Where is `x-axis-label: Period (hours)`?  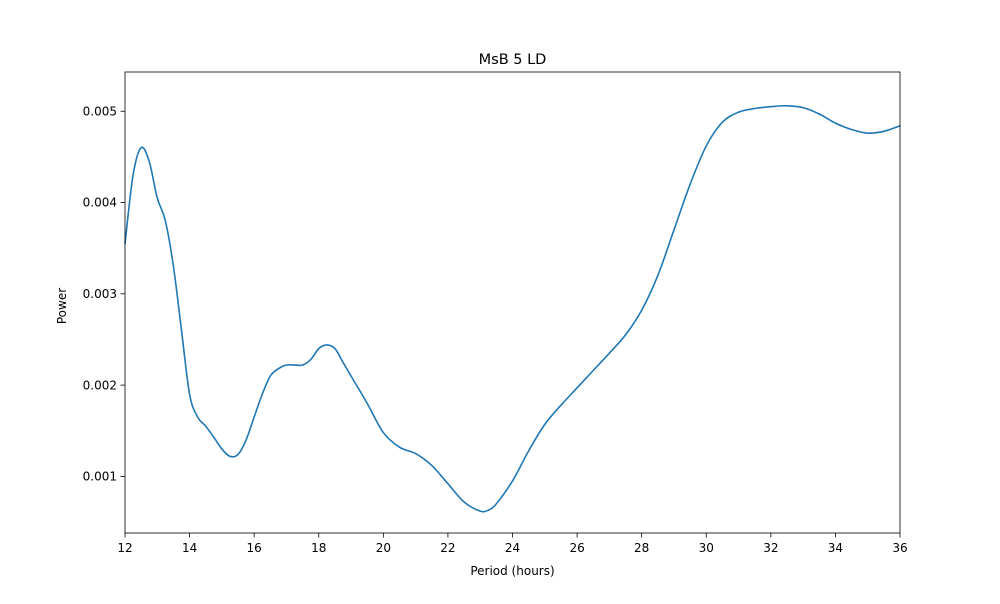
x-axis-label: Period (hours) is located at coordinates (512, 571).